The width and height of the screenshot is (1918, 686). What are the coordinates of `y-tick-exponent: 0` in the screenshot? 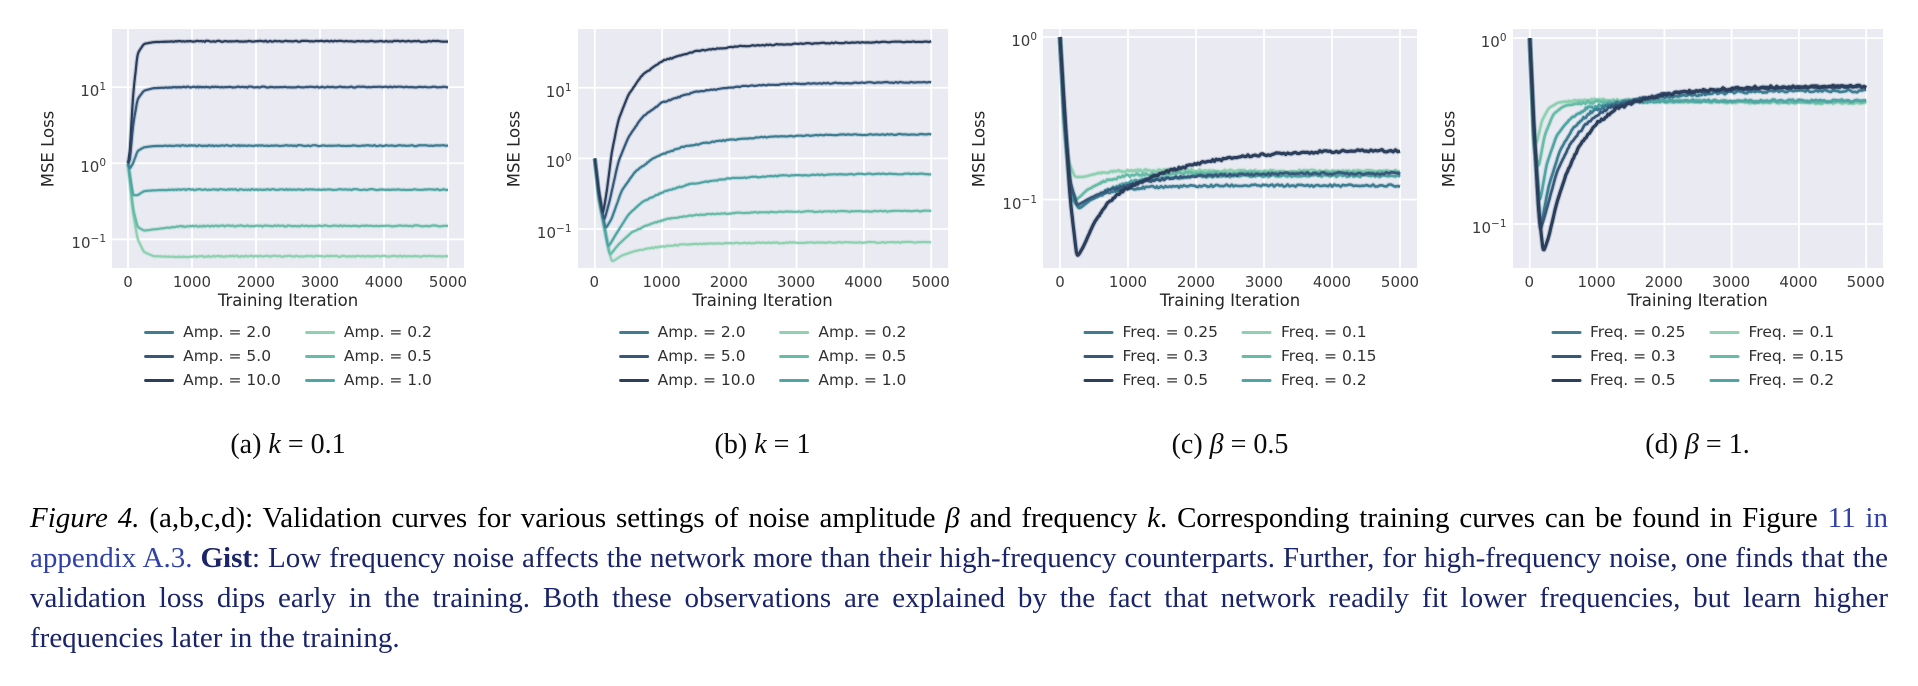 It's located at (102, 163).